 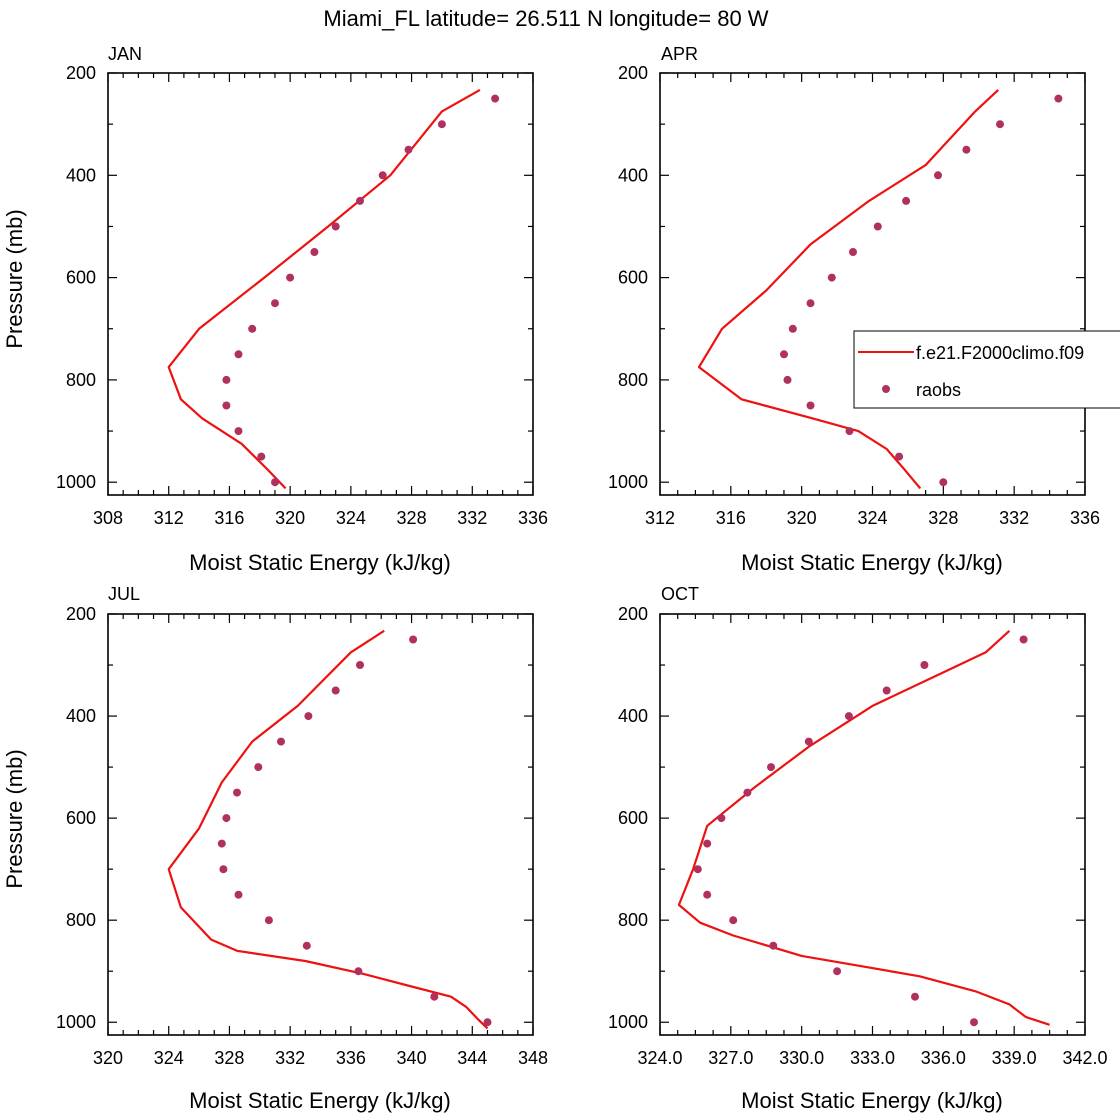 What do you see at coordinates (872, 1058) in the screenshot?
I see `x-tick-label: 333.0` at bounding box center [872, 1058].